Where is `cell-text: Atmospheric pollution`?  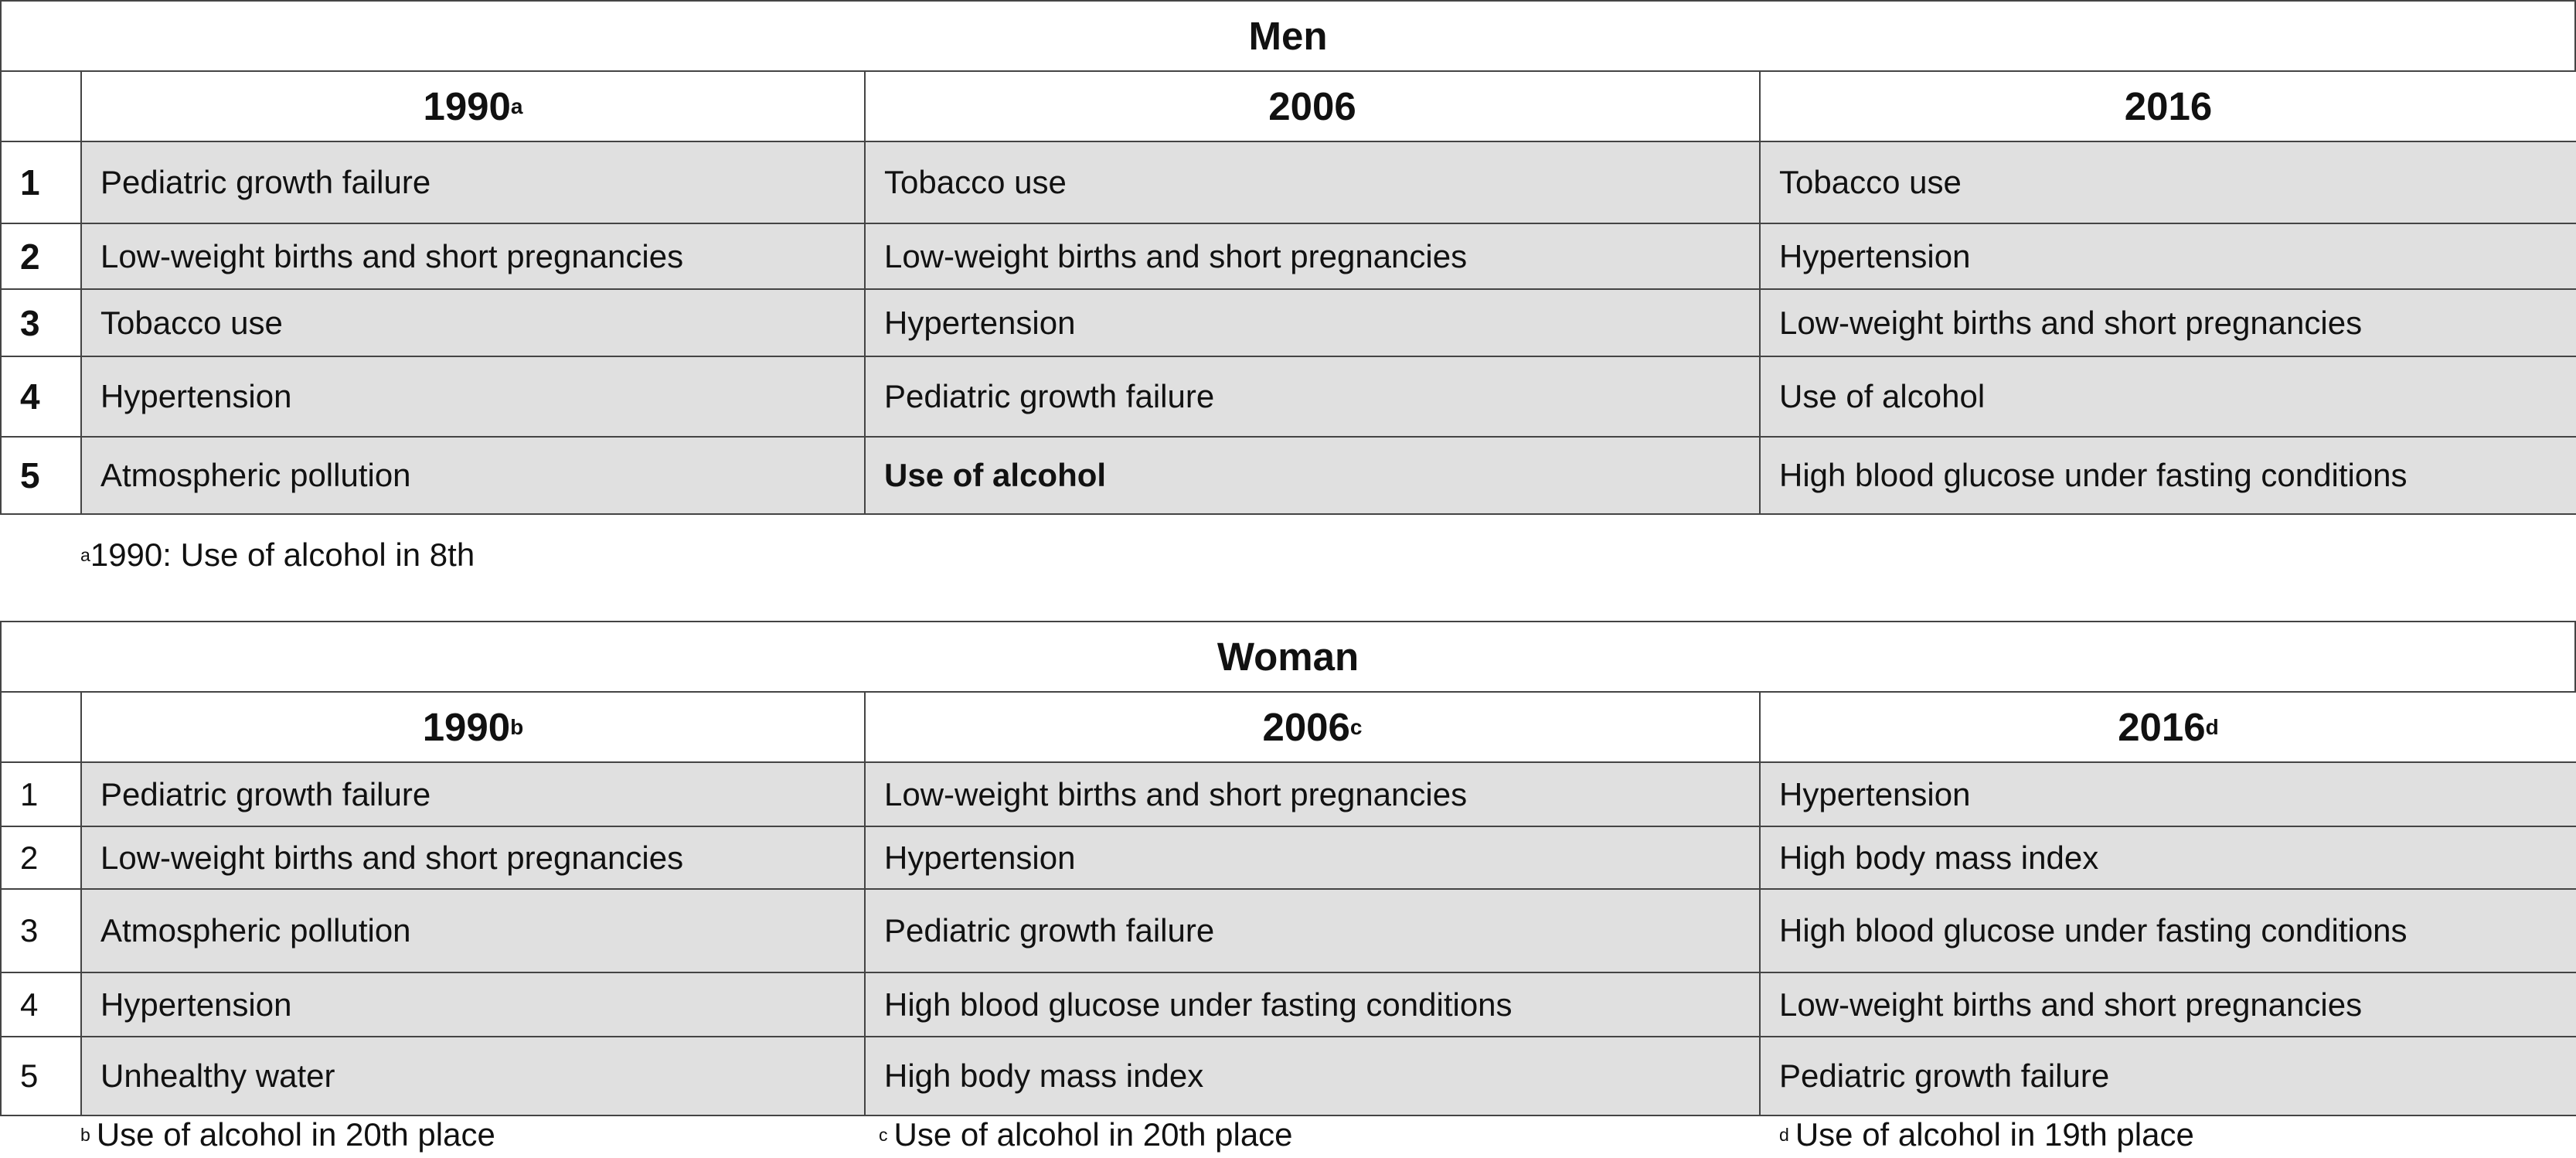
cell-text: Atmospheric pollution is located at coordinates (255, 931).